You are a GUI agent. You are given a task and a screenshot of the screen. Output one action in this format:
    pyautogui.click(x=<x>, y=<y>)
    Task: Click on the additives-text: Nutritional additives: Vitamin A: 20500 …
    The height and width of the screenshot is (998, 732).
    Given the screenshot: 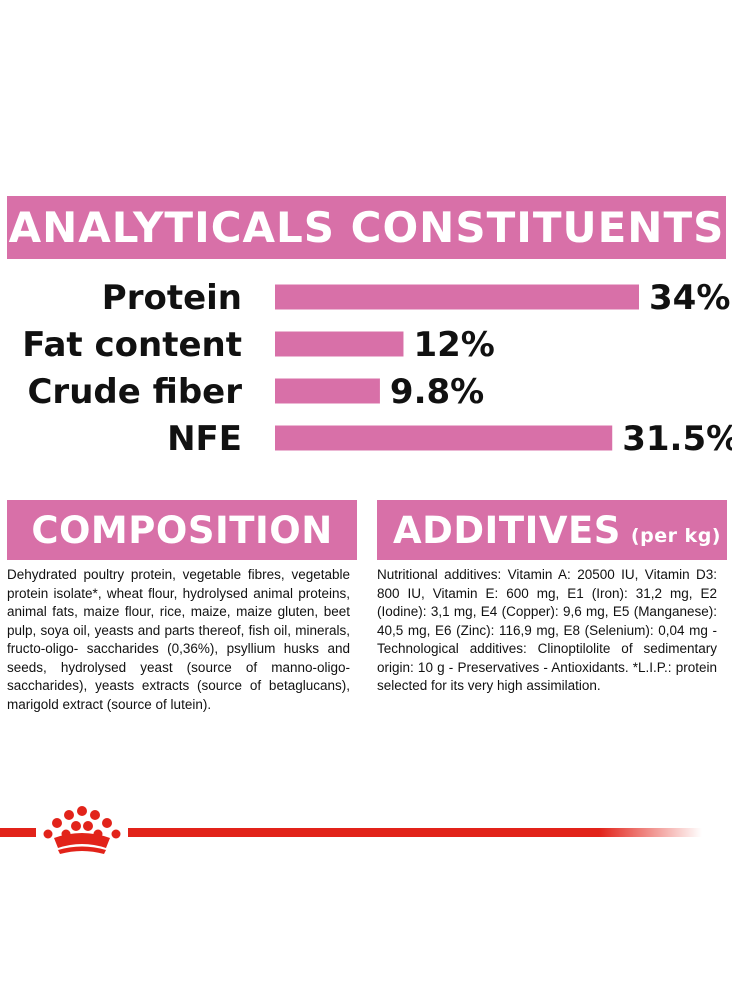 What is the action you would take?
    pyautogui.click(x=547, y=630)
    